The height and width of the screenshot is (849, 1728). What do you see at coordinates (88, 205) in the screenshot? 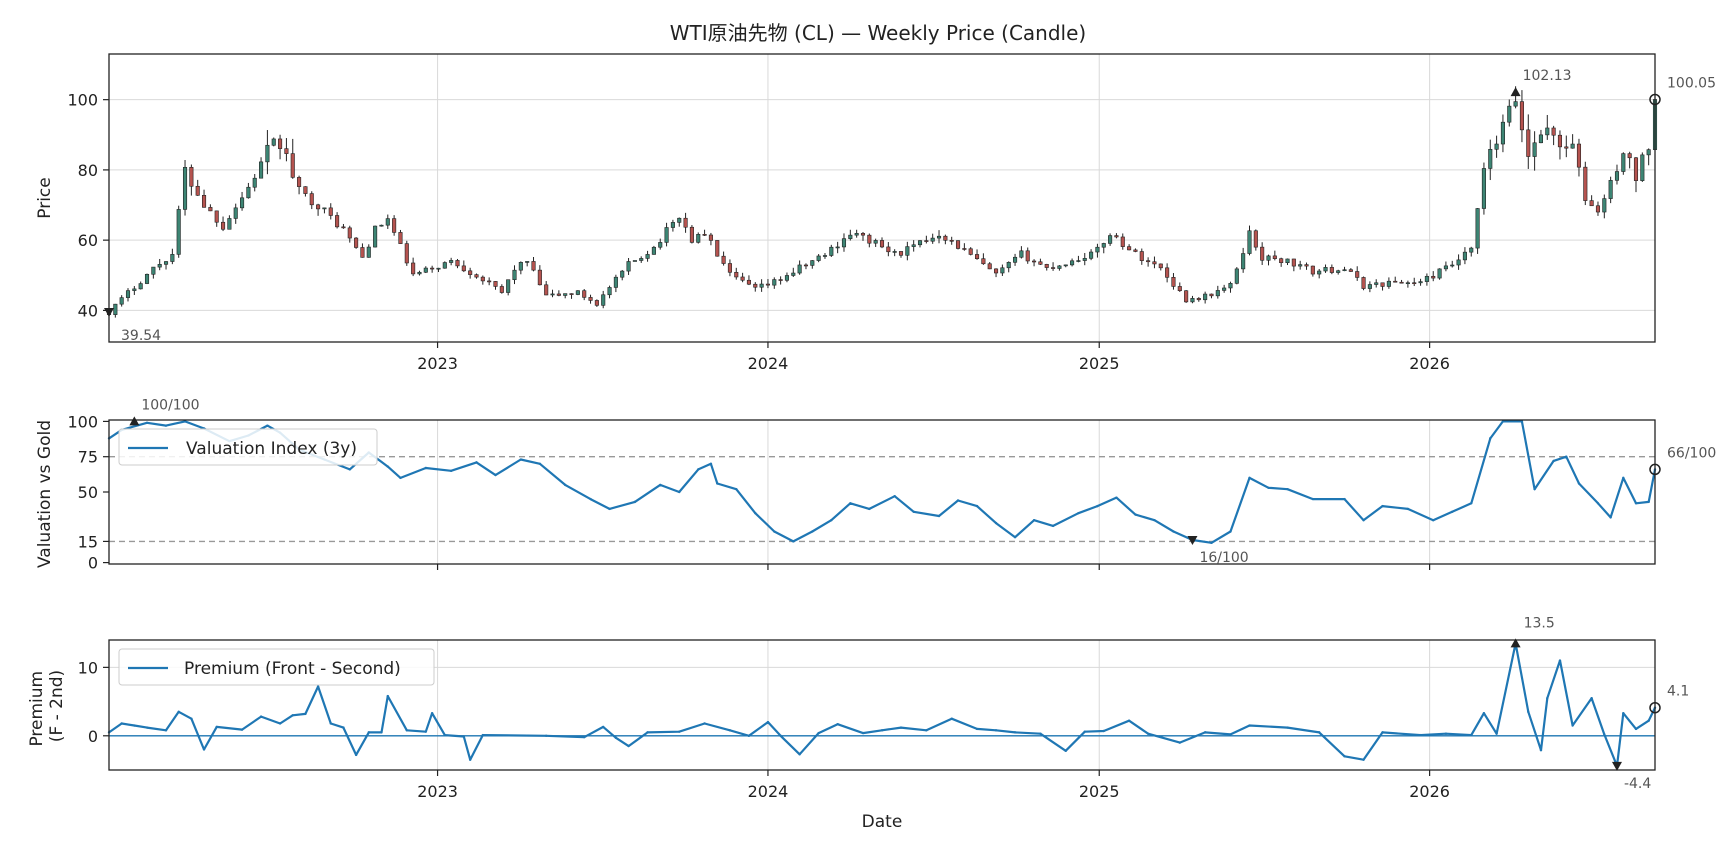
I see `price-y-ticks: 40 60 80 100` at bounding box center [88, 205].